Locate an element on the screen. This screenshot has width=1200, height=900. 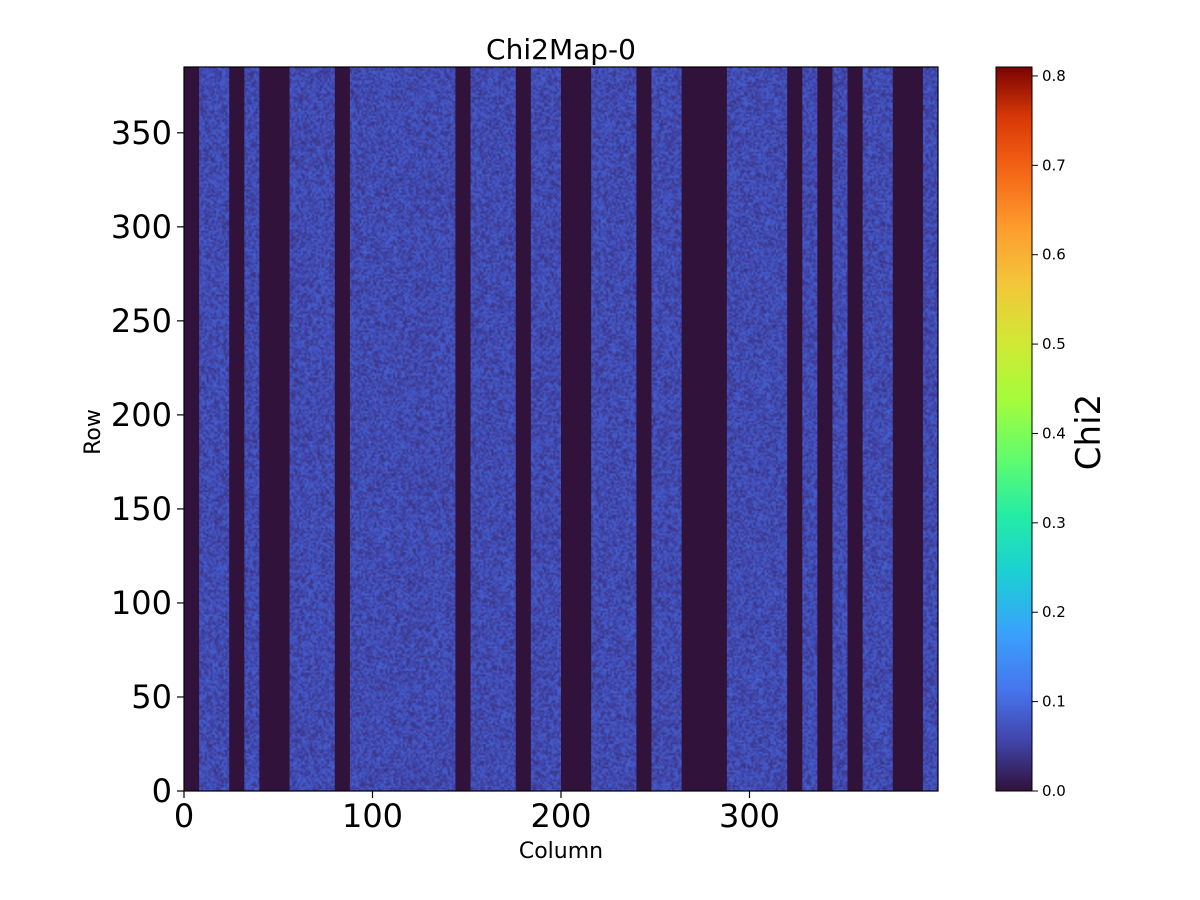
x-axis: 0 100 200 300 is located at coordinates (477, 813).